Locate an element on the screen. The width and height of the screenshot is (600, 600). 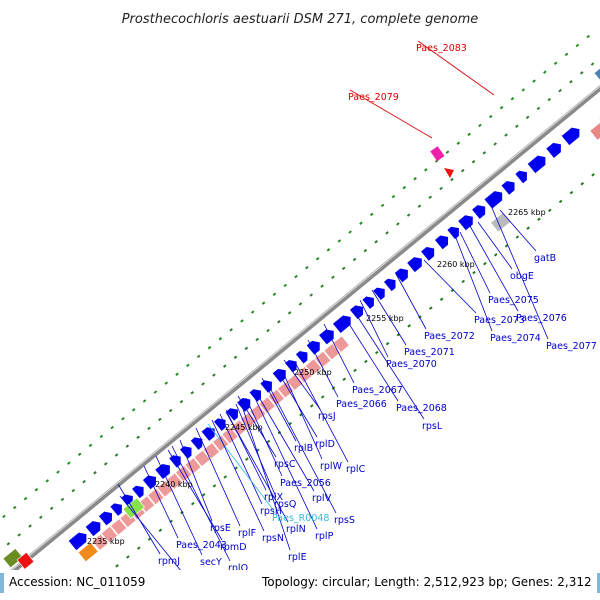
gene-label: rpsC is located at coordinates (285, 464).